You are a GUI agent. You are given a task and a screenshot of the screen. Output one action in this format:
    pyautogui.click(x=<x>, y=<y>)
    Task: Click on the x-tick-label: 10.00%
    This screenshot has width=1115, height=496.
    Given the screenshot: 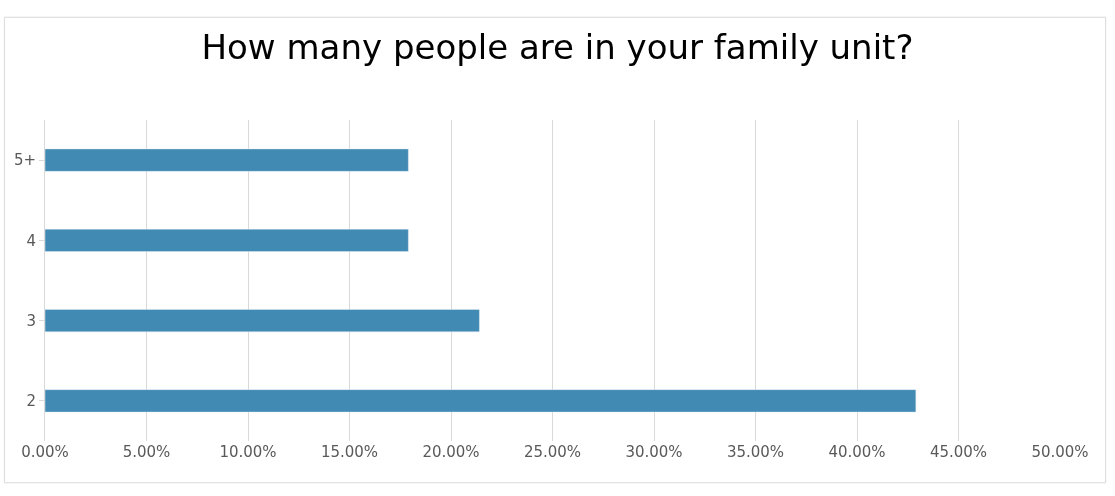 What is the action you would take?
    pyautogui.click(x=248, y=452)
    